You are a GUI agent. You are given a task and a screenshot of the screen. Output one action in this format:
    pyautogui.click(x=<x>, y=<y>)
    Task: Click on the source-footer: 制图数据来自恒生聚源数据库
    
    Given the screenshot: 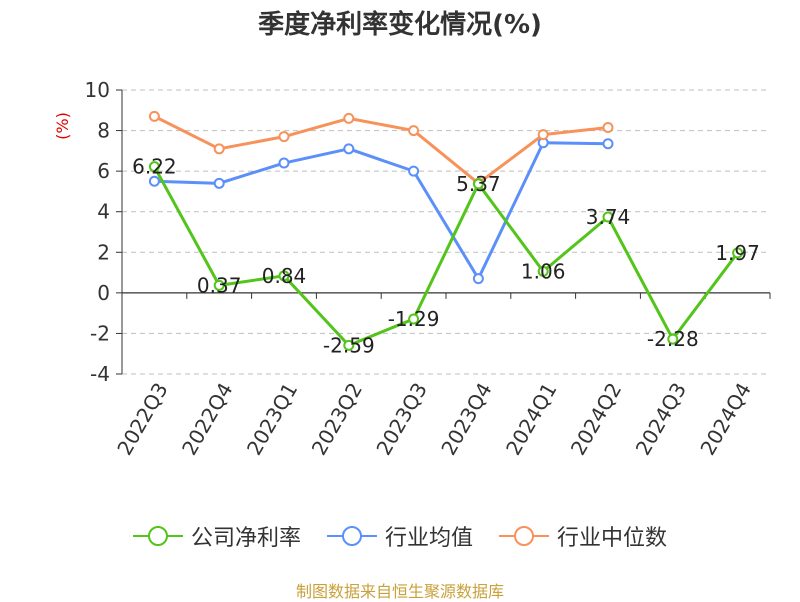 What is the action you would take?
    pyautogui.click(x=399, y=591)
    